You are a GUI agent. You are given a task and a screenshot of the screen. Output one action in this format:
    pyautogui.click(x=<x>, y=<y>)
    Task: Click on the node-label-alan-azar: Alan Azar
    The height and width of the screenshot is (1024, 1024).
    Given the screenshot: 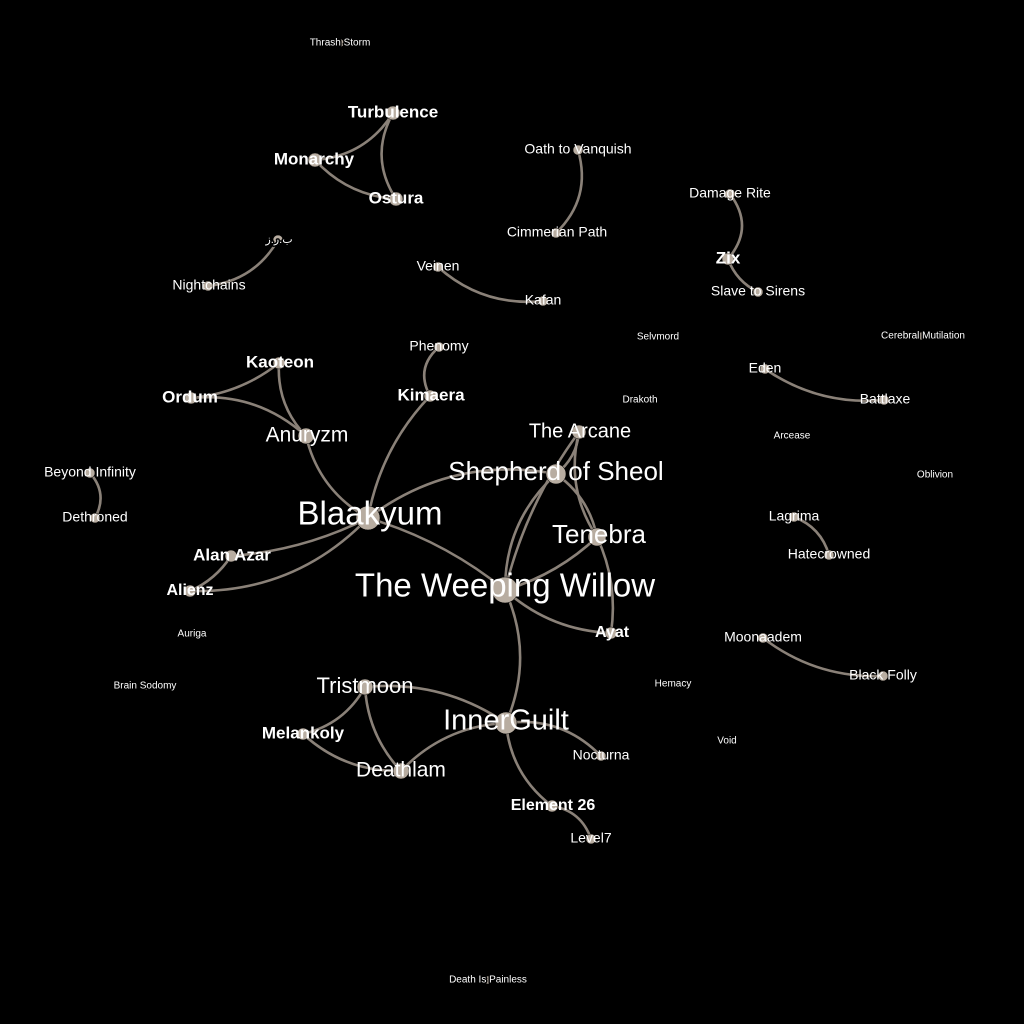 What is the action you would take?
    pyautogui.click(x=232, y=554)
    